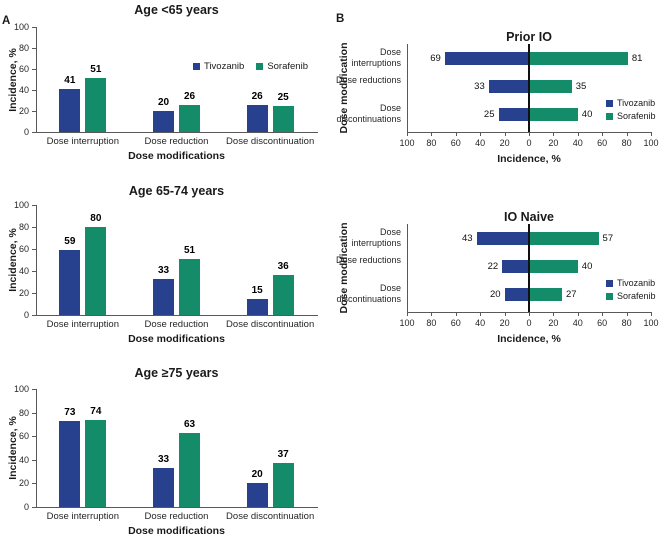 Image resolution: width=666 pixels, height=541 pixels. What do you see at coordinates (196, 66) in the screenshot?
I see `legend-swatch-tivozanib` at bounding box center [196, 66].